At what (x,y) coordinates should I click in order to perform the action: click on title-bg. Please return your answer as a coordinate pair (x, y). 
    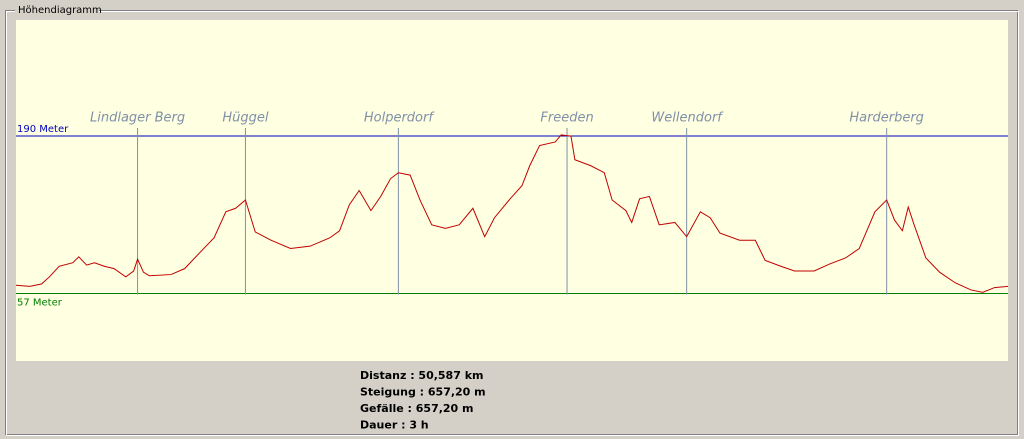
    Looking at the image, I should click on (57, 11).